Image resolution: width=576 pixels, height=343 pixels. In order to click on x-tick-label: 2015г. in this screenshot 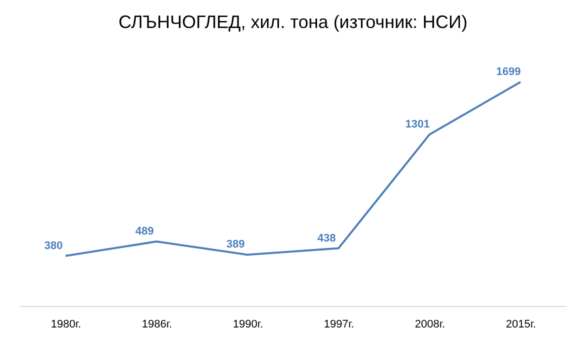, I will do `click(521, 324)`.